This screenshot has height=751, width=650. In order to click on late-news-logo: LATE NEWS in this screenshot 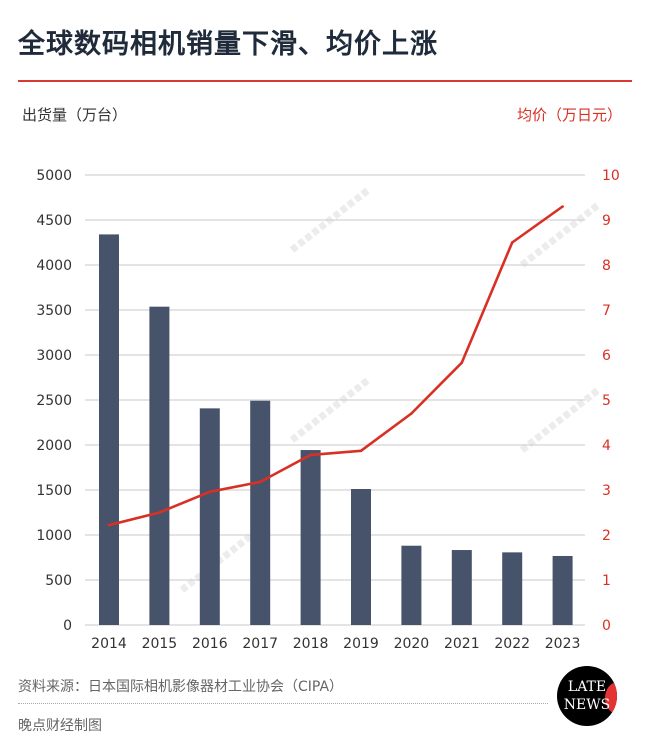, I will do `click(587, 696)`.